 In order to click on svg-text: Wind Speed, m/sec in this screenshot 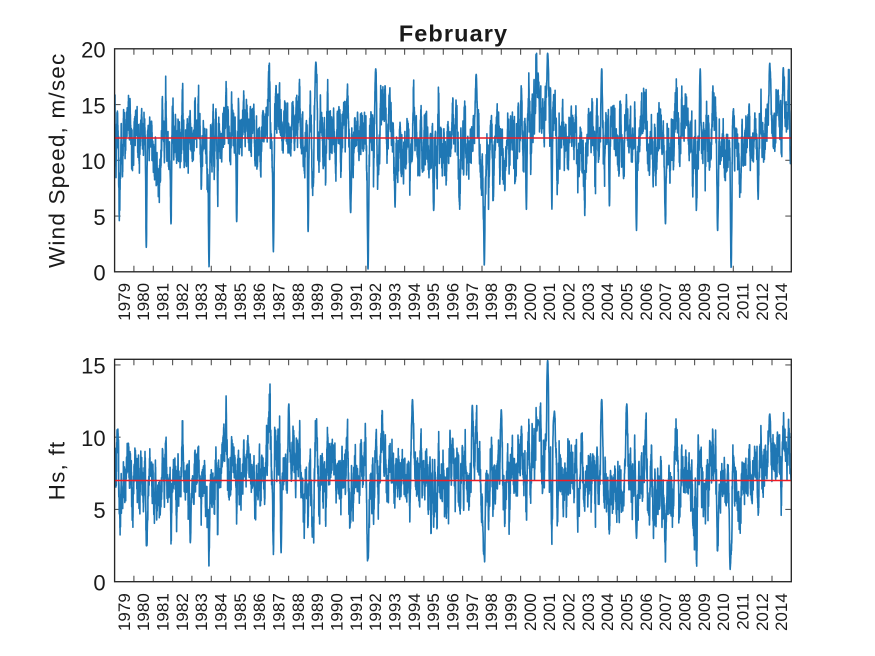, I will do `click(57, 160)`.